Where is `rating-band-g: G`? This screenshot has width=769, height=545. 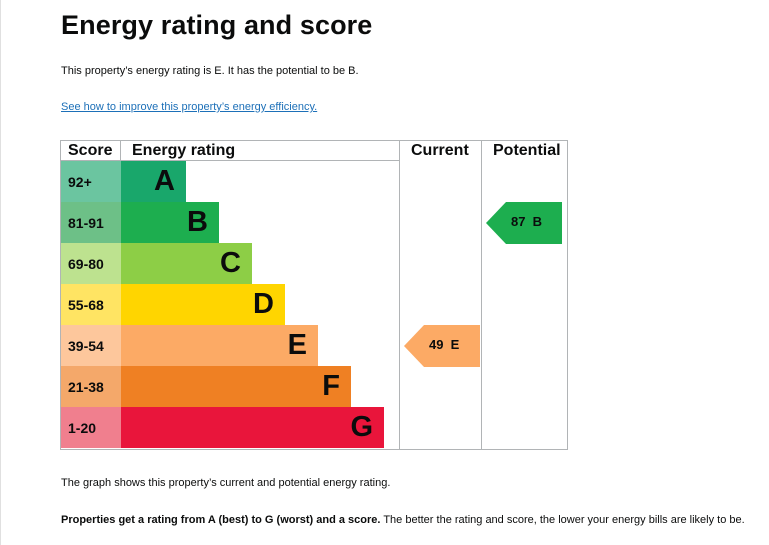
rating-band-g: G is located at coordinates (252, 427).